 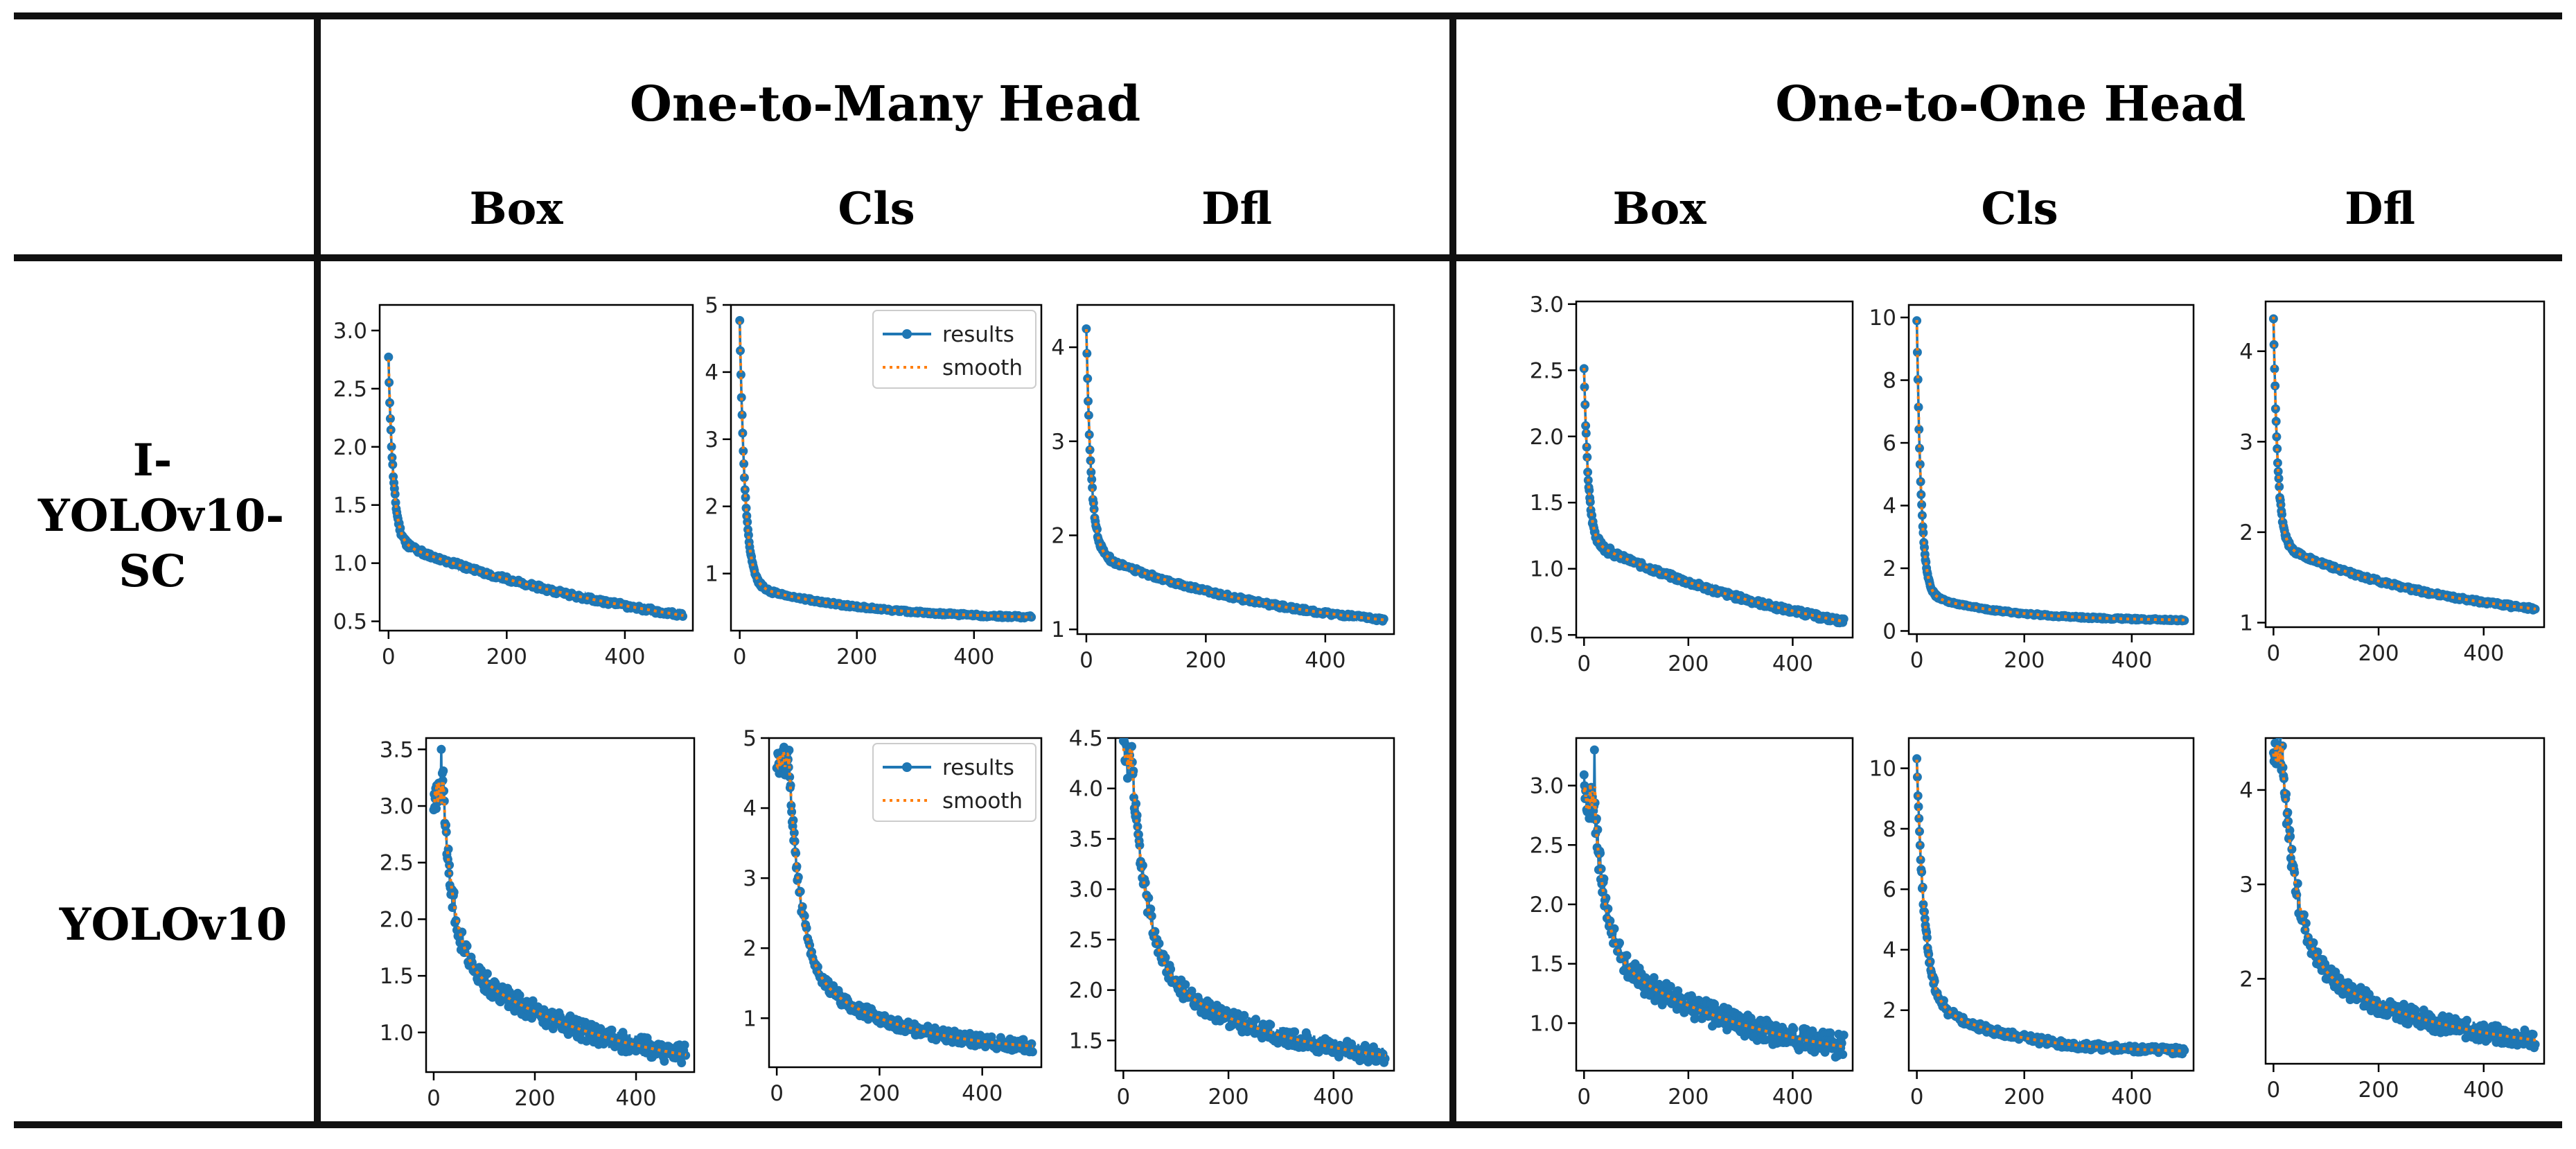 I want to click on y-tick-label: 3.5, so click(x=397, y=750).